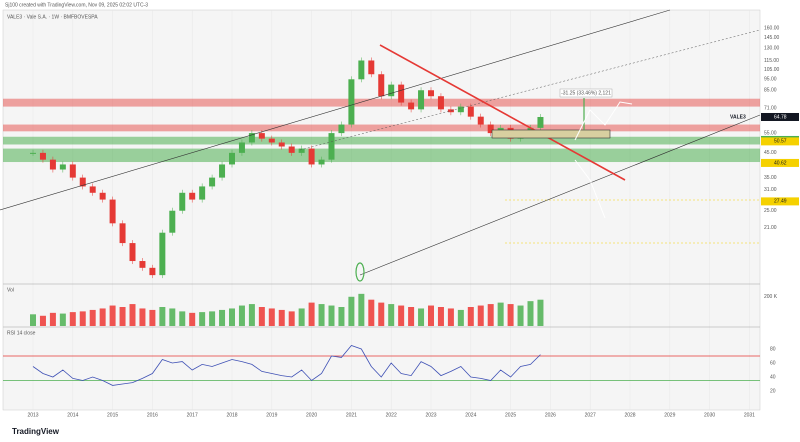  I want to click on price-label: 64.78, so click(780, 117).